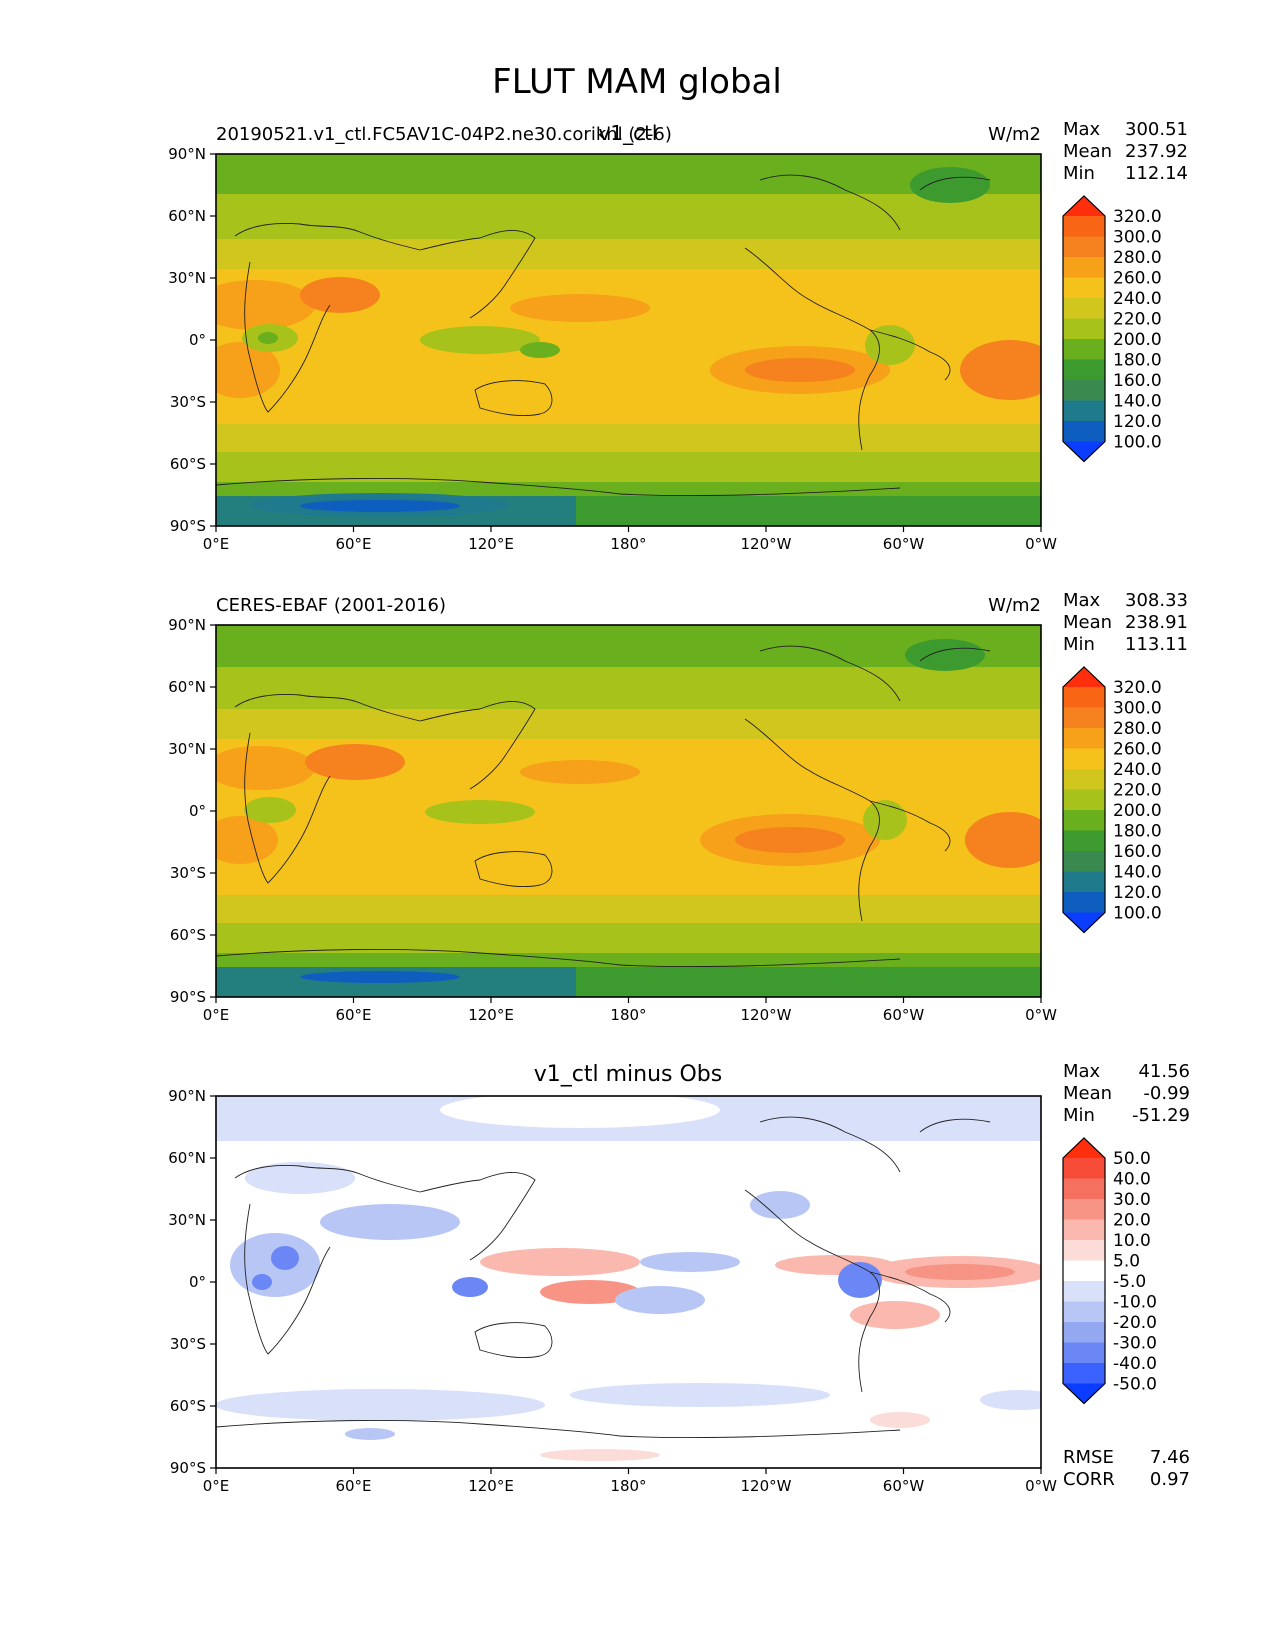  Describe the element at coordinates (1082, 129) in the screenshot. I see `stat-label: Max` at that location.